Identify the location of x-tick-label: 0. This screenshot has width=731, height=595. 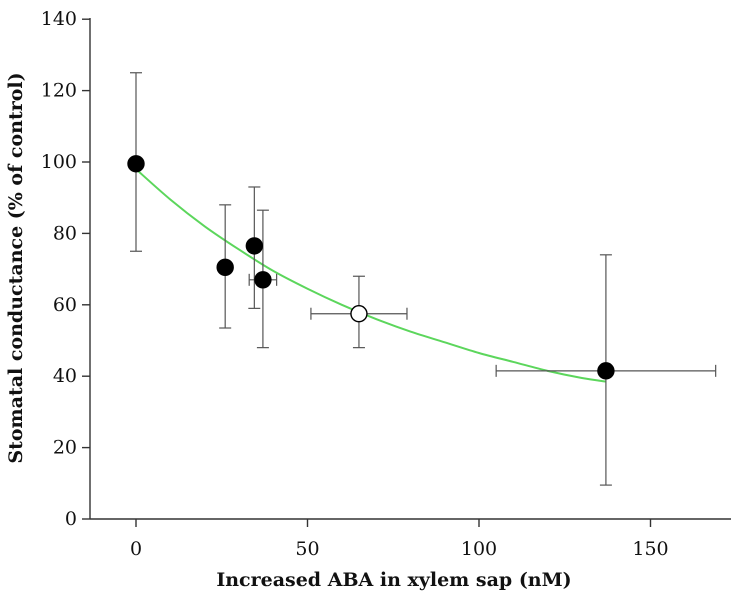
(136, 549).